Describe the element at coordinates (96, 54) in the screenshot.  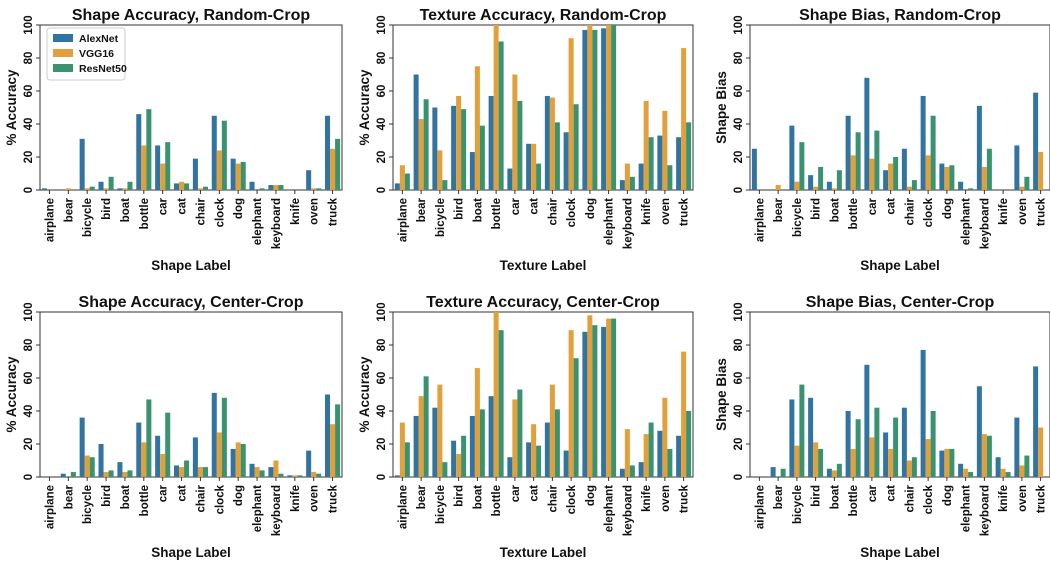
I see `legend-label: VGG16` at that location.